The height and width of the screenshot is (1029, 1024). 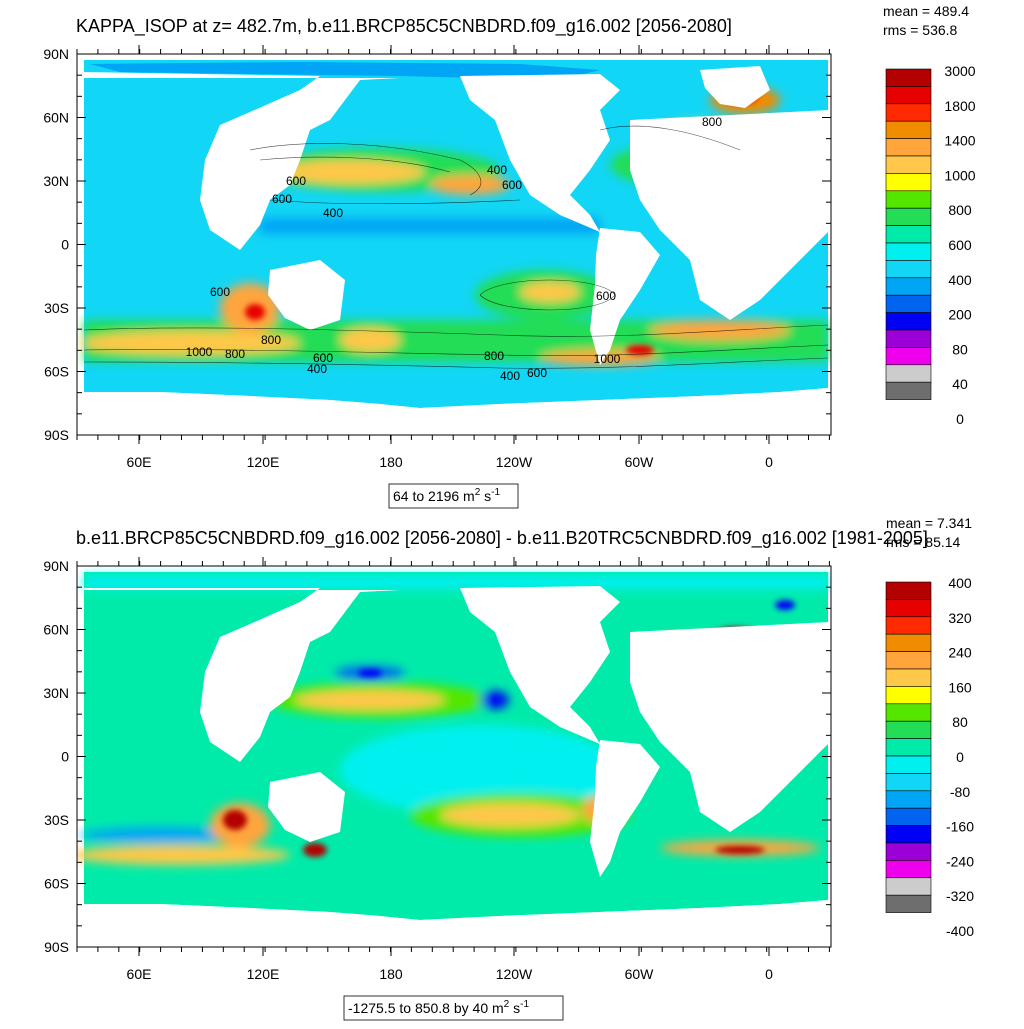 I want to click on panel1-land-southamerica, so click(x=625, y=296).